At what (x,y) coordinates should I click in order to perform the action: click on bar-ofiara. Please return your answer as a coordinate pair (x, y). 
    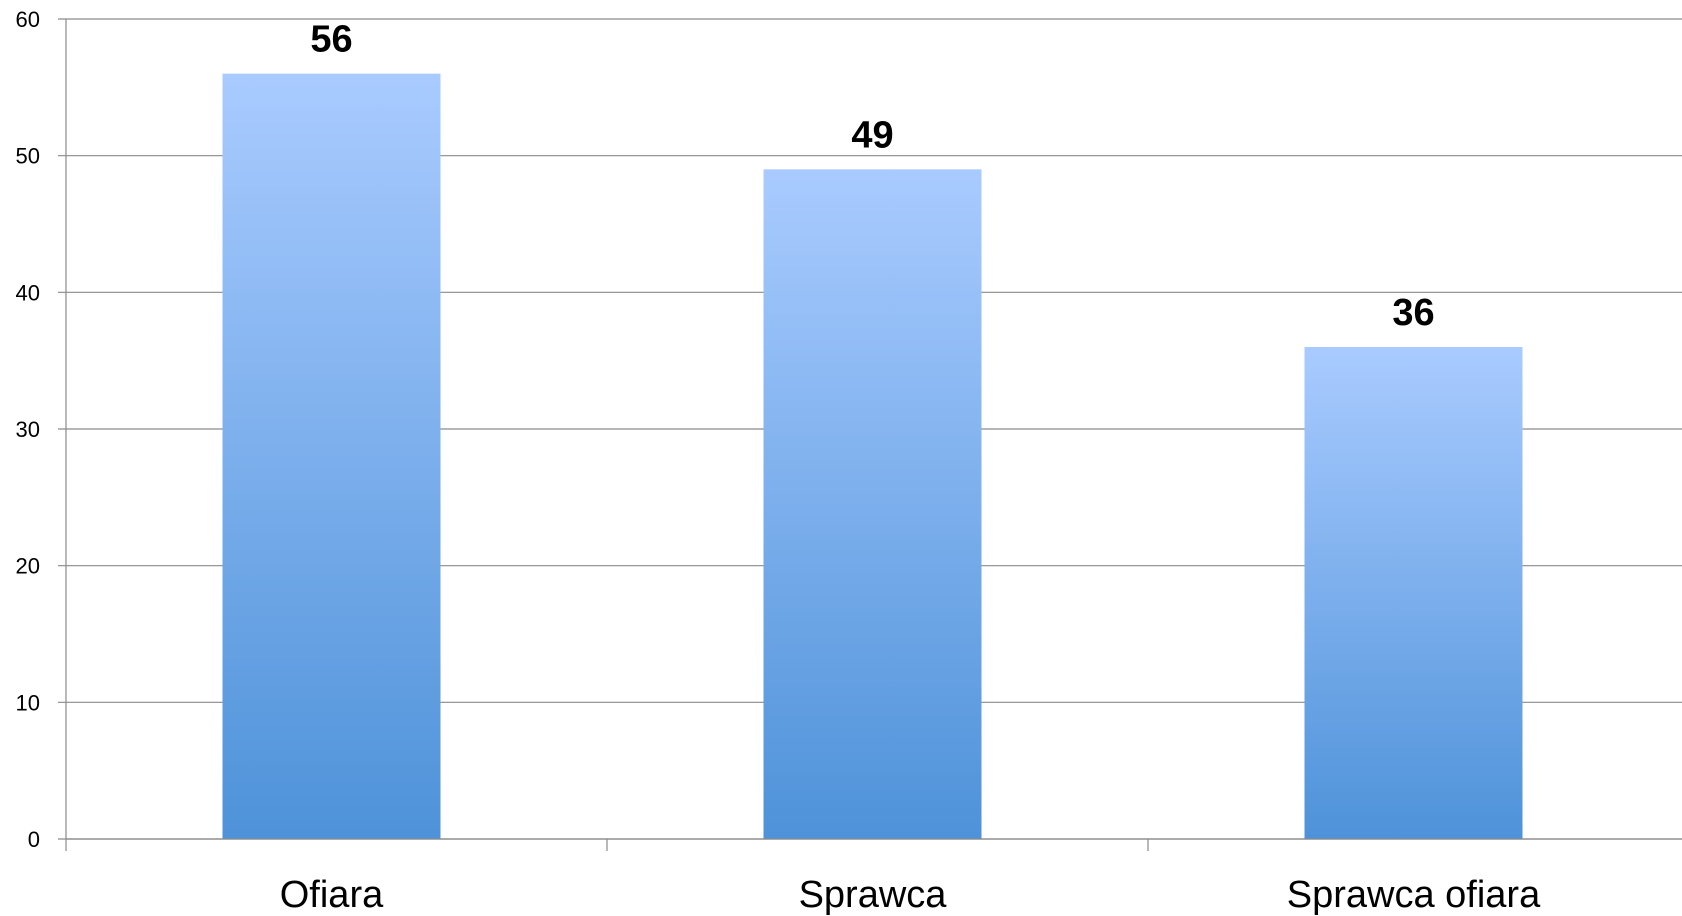
    Looking at the image, I should click on (331, 456).